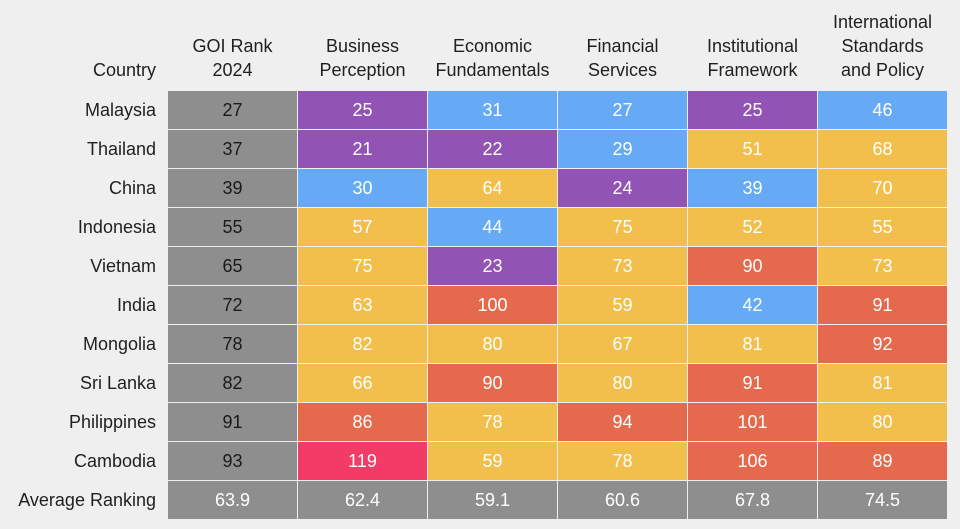 The width and height of the screenshot is (960, 529). I want to click on cell-mongolia-4: 81, so click(752, 344).